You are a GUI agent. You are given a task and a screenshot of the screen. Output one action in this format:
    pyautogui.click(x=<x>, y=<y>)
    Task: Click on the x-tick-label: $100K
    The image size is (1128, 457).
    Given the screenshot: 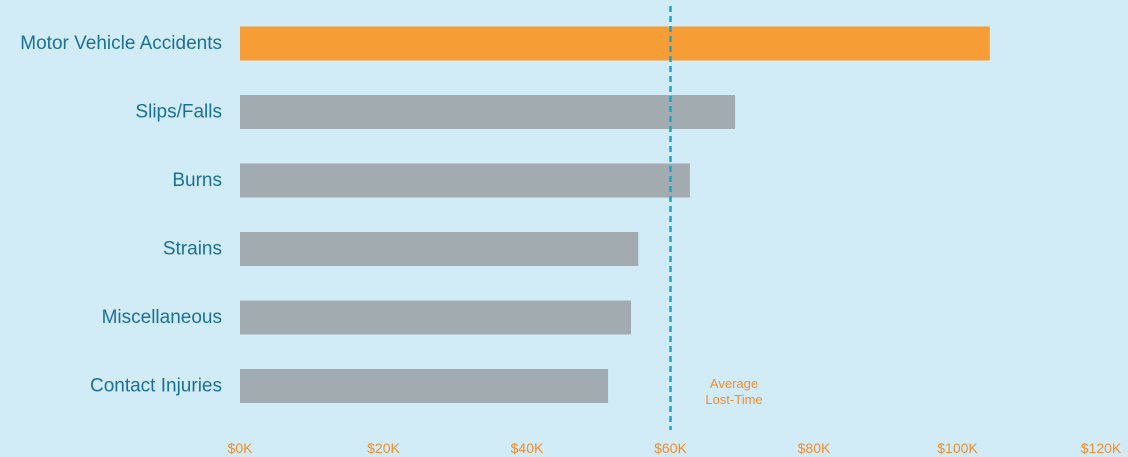 What is the action you would take?
    pyautogui.click(x=957, y=448)
    